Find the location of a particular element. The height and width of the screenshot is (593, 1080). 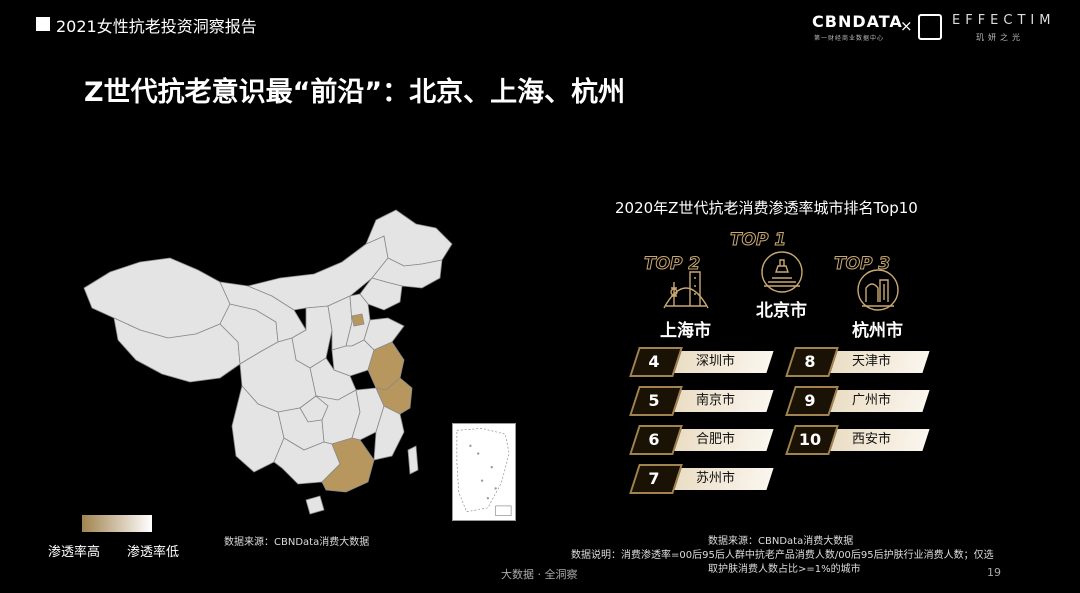

podium-top3-label: TOP 3 is located at coordinates (862, 264).